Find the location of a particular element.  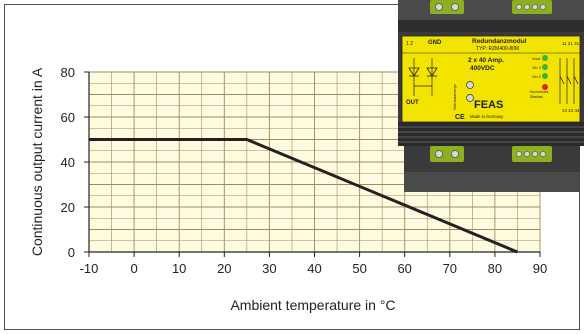

x-tick-label: 10 is located at coordinates (179, 268).